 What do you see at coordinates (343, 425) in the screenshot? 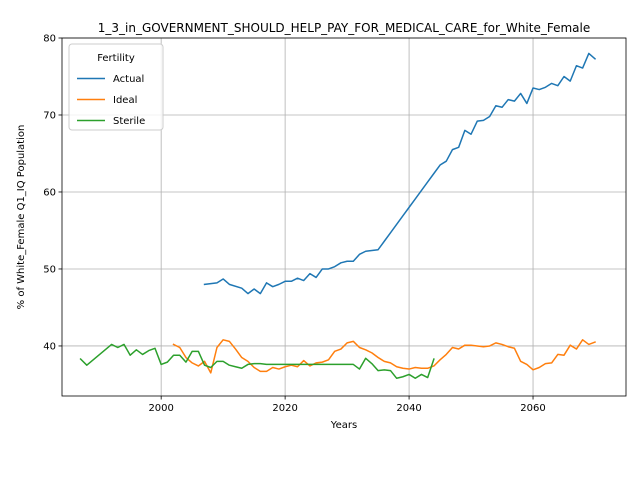
I see `x-axis-label: Years` at bounding box center [343, 425].